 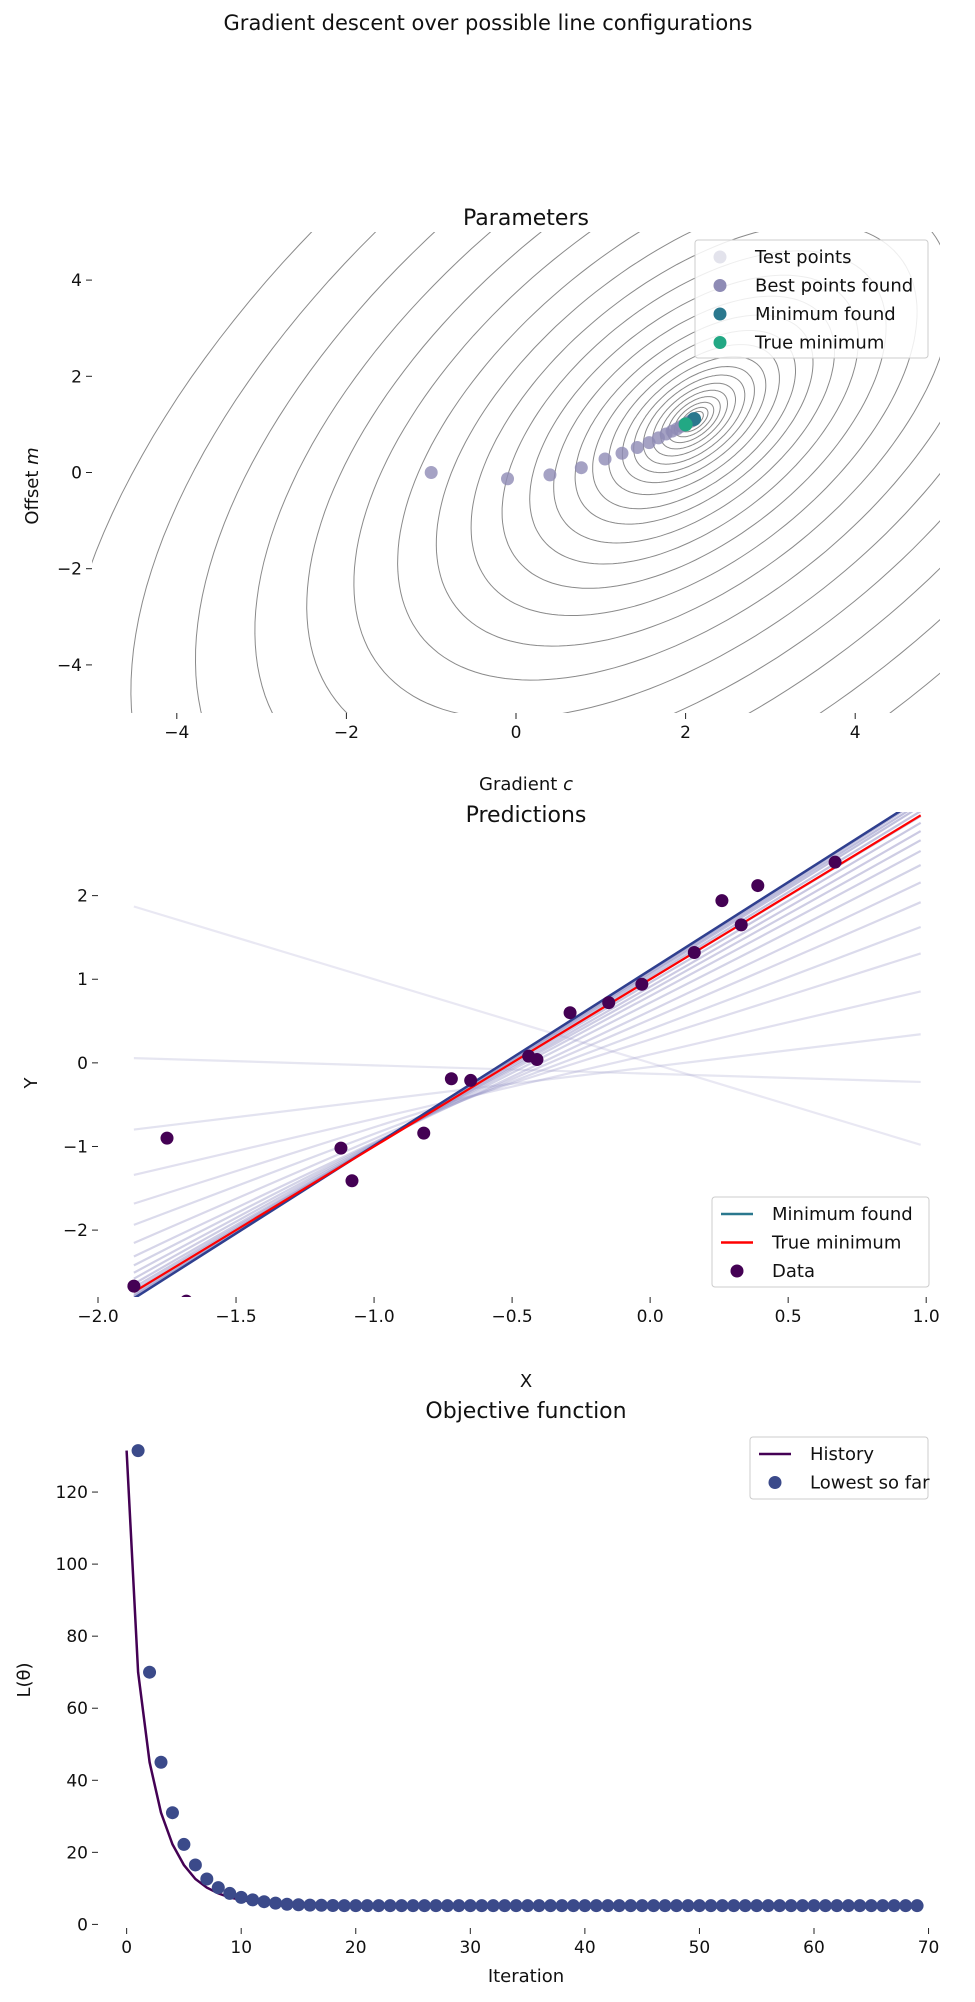 I want to click on x-tick-label: 60, so click(x=814, y=1948).